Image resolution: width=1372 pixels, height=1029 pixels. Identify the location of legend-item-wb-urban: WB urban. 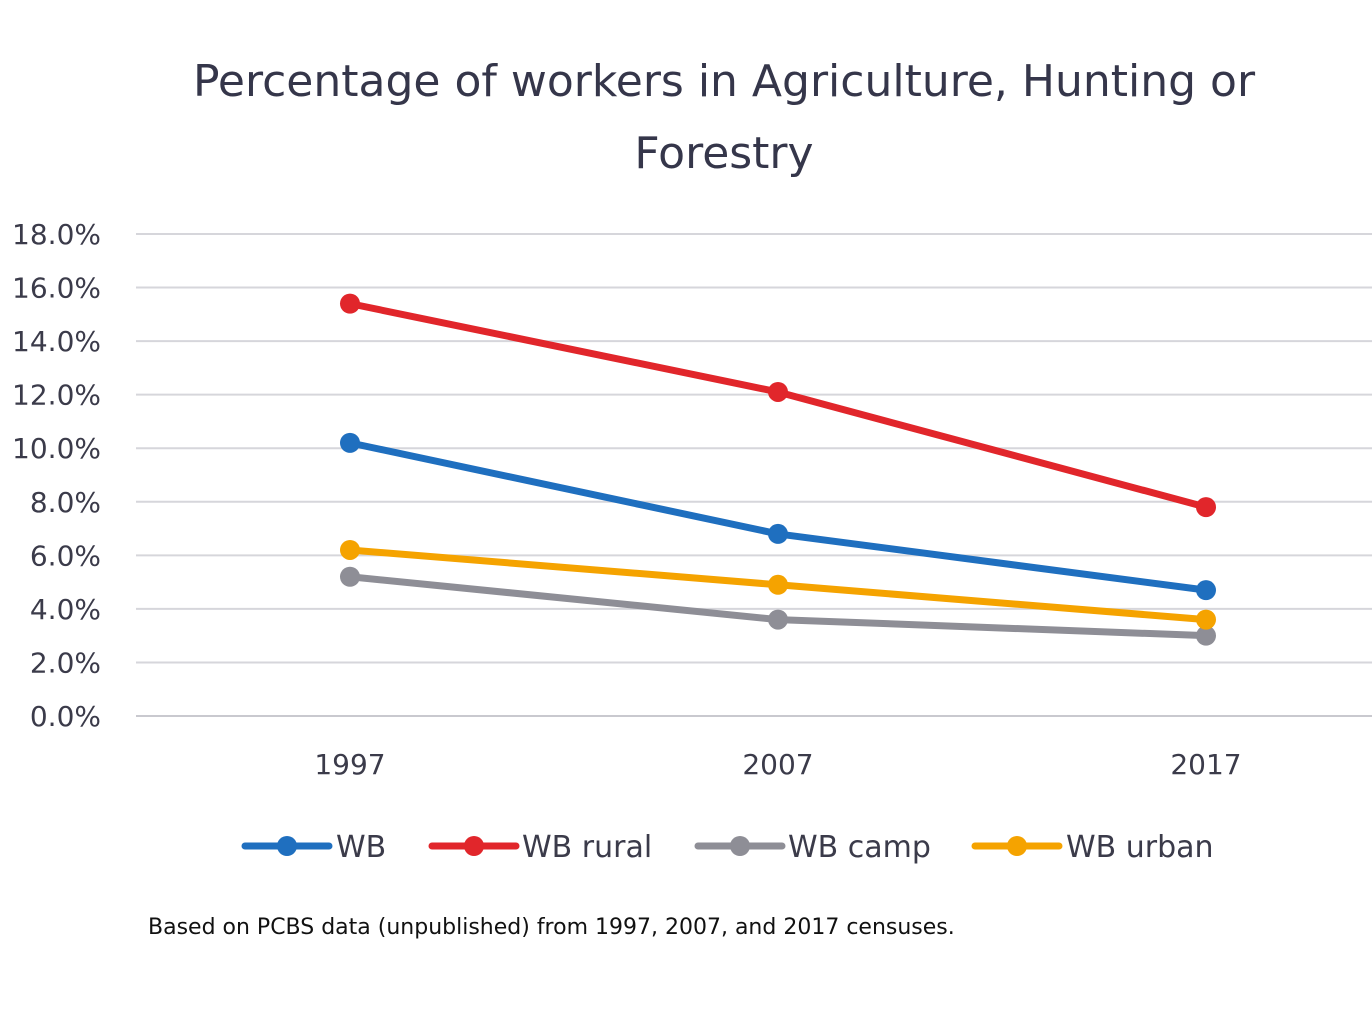
(1092, 847).